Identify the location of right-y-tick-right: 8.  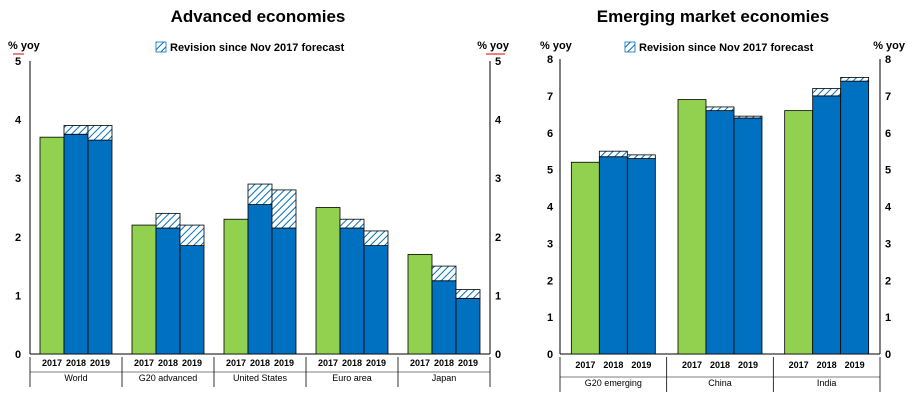
(888, 60).